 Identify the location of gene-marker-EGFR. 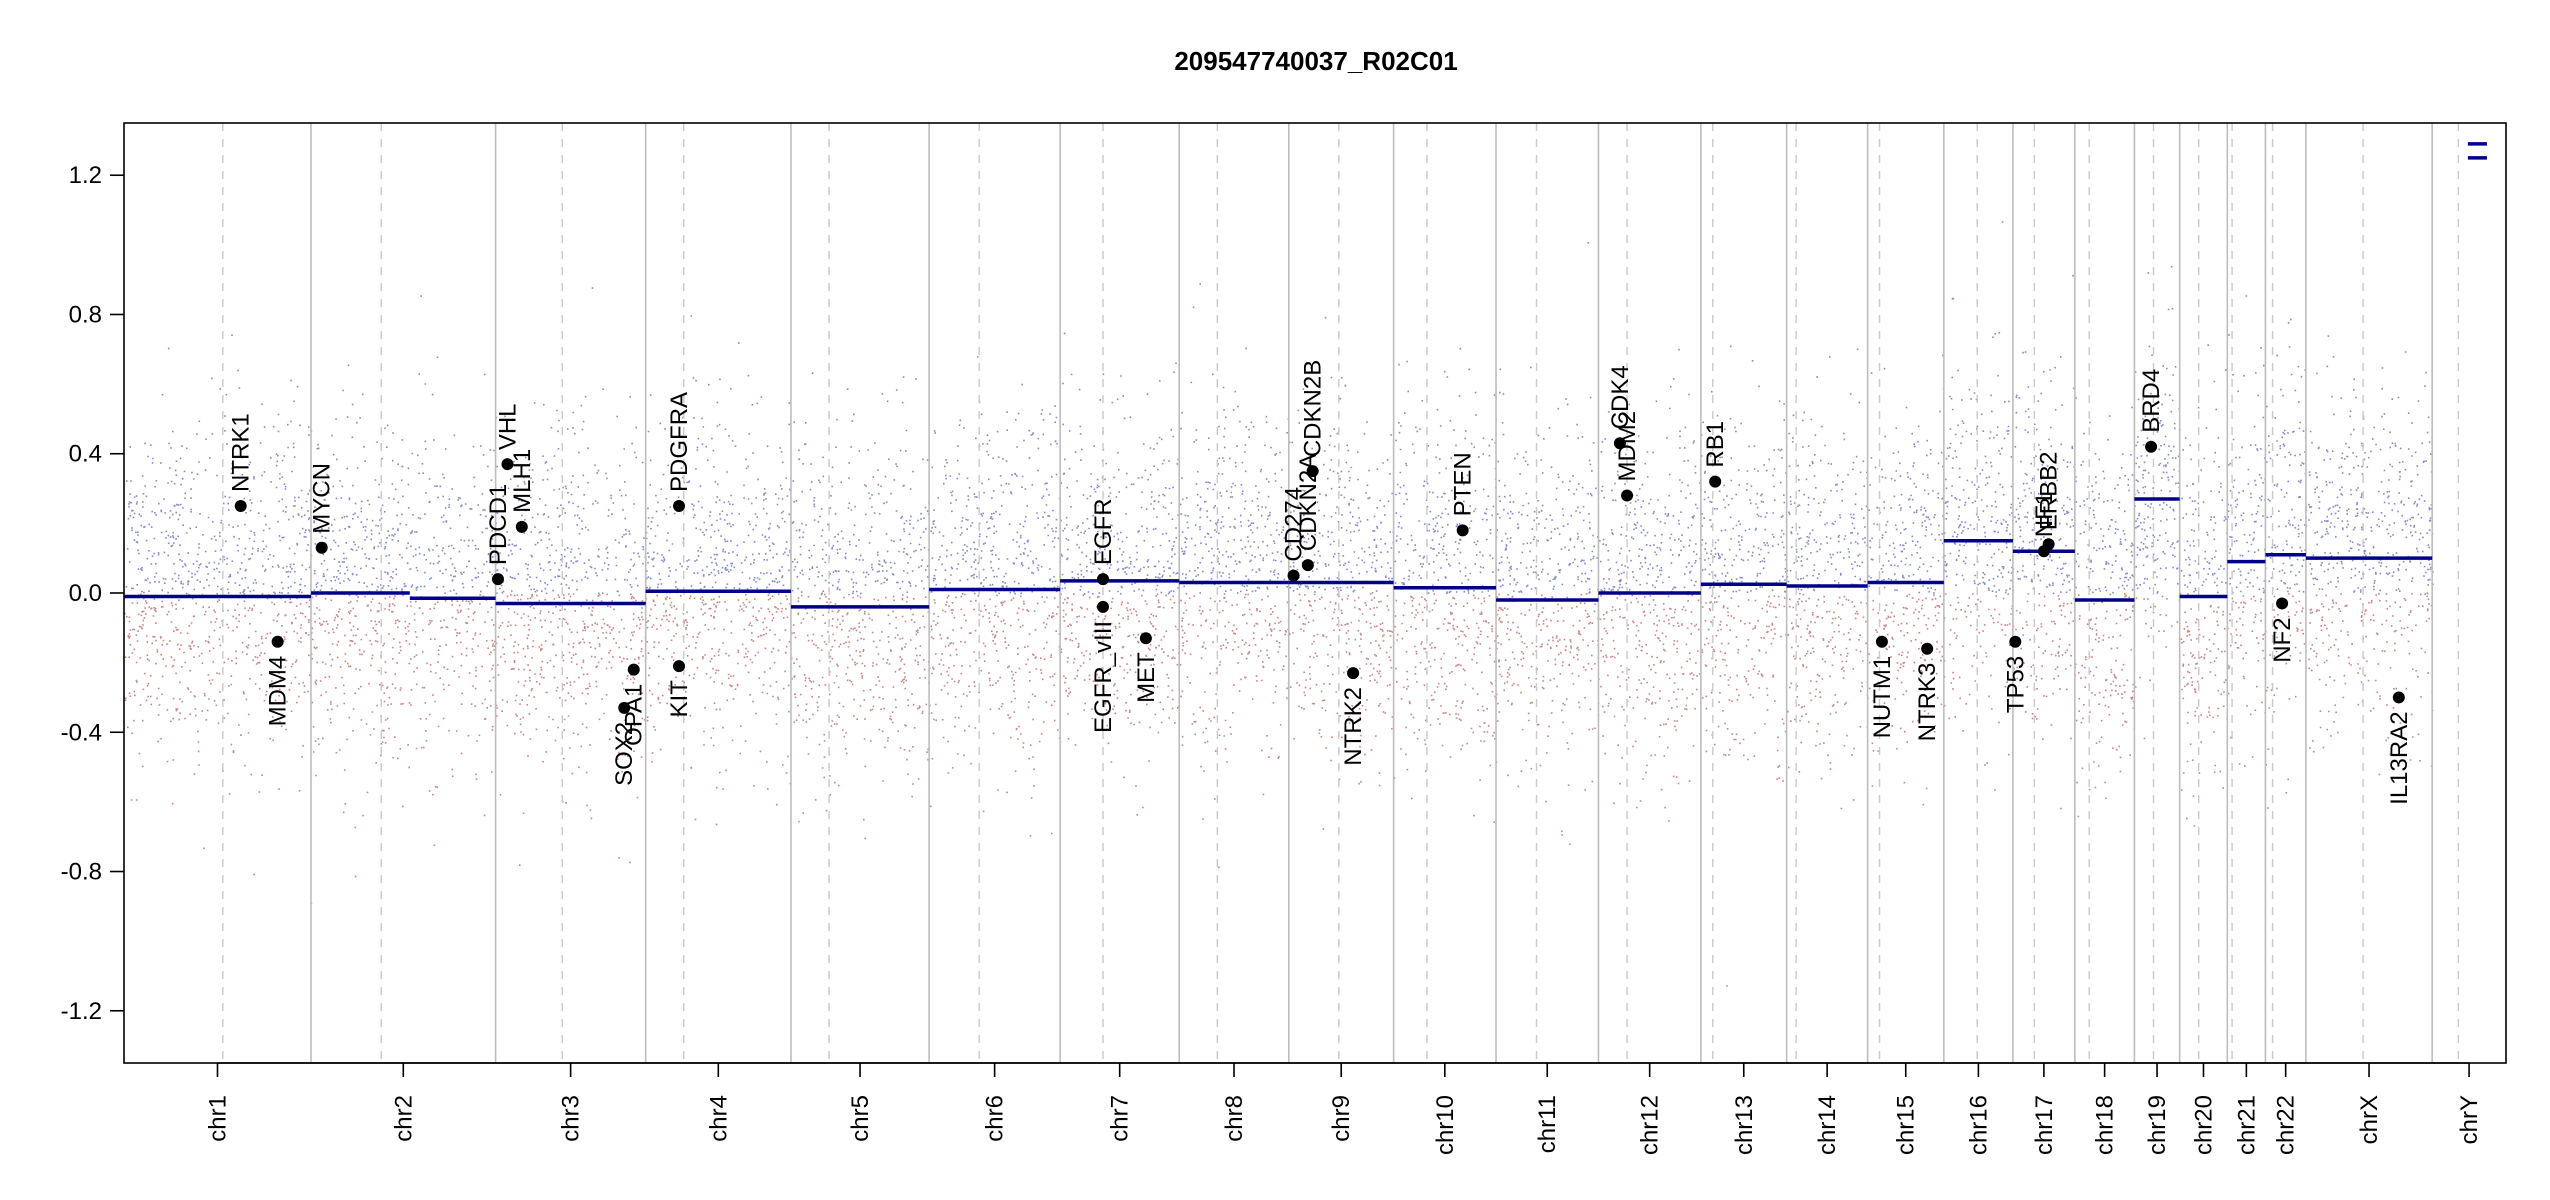
(1103, 579).